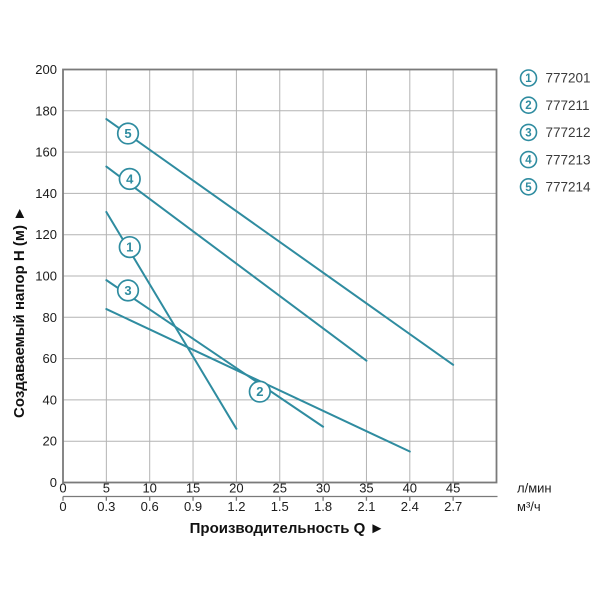 The image size is (600, 600). Describe the element at coordinates (62, 488) in the screenshot. I see `x-tick-label-lmin: 0` at that location.